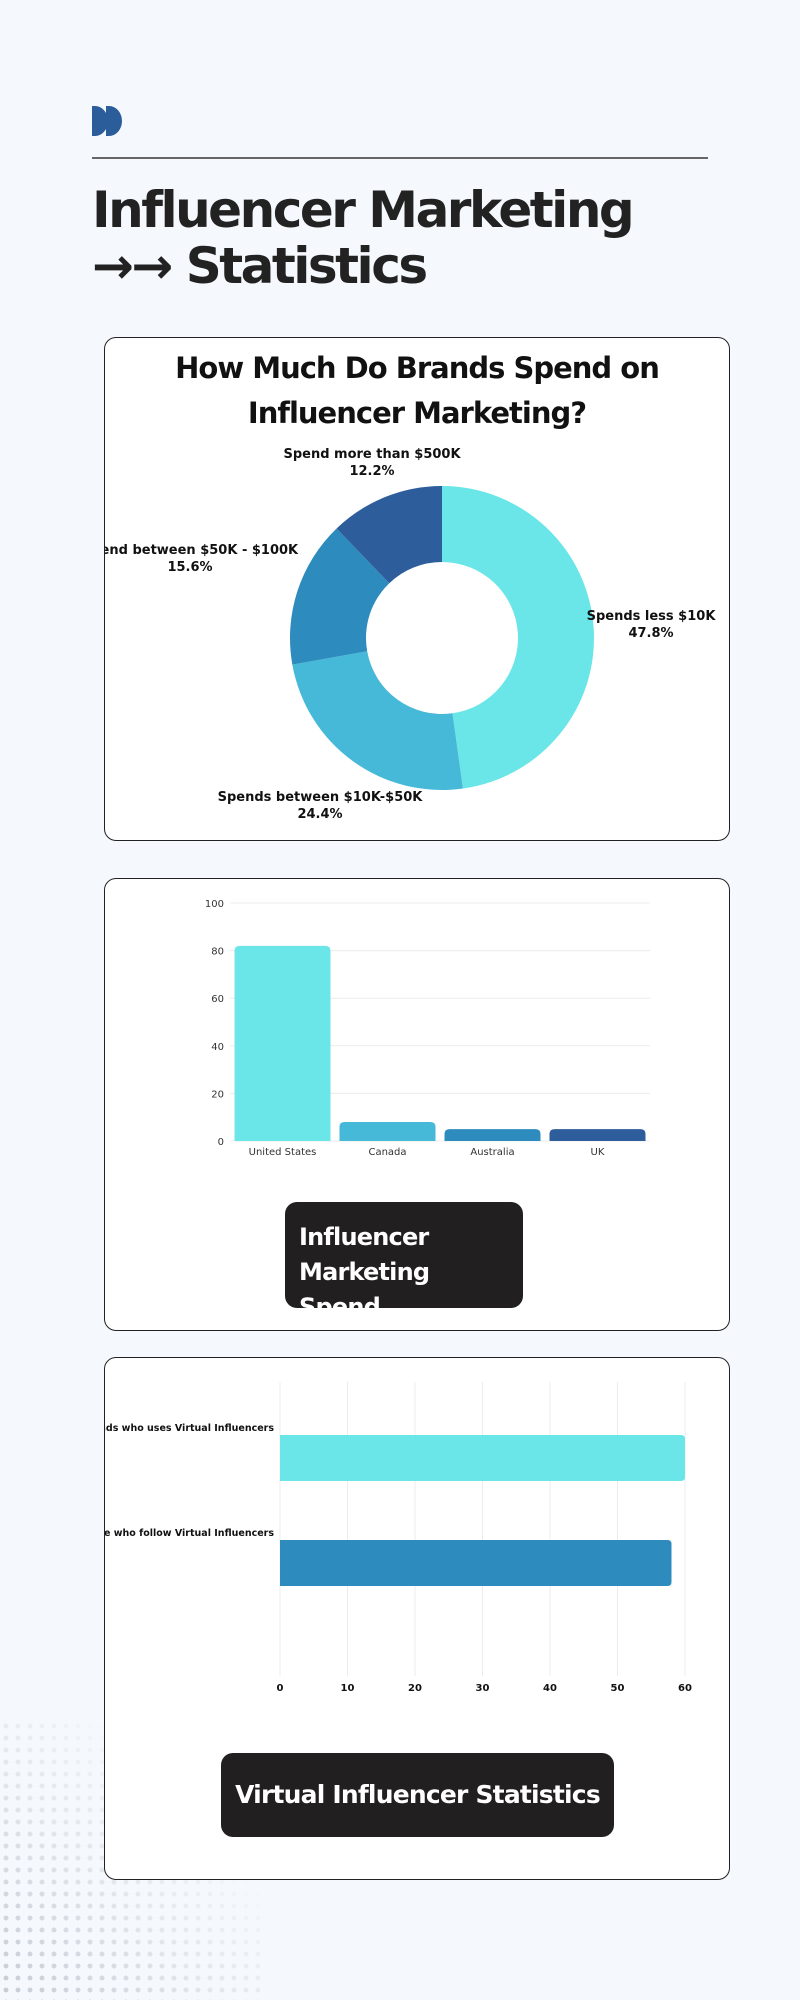  Describe the element at coordinates (685, 1688) in the screenshot. I see `hbar-x-tick-label: 60` at that location.